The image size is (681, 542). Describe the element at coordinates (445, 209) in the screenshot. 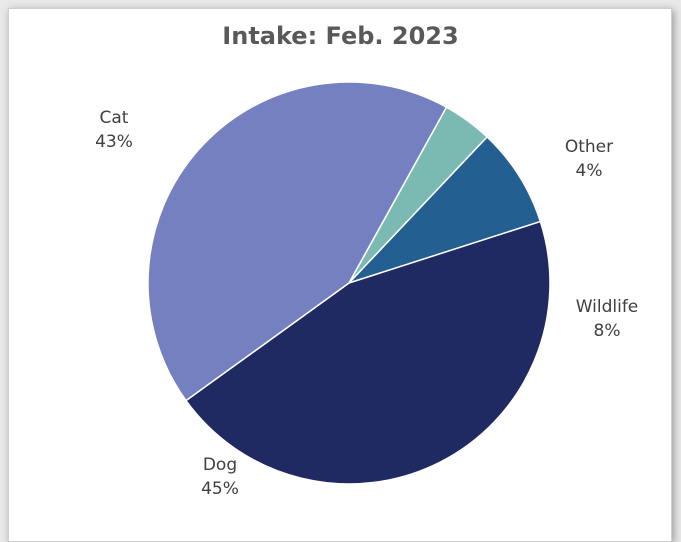

I see `slice-wildlife` at that location.